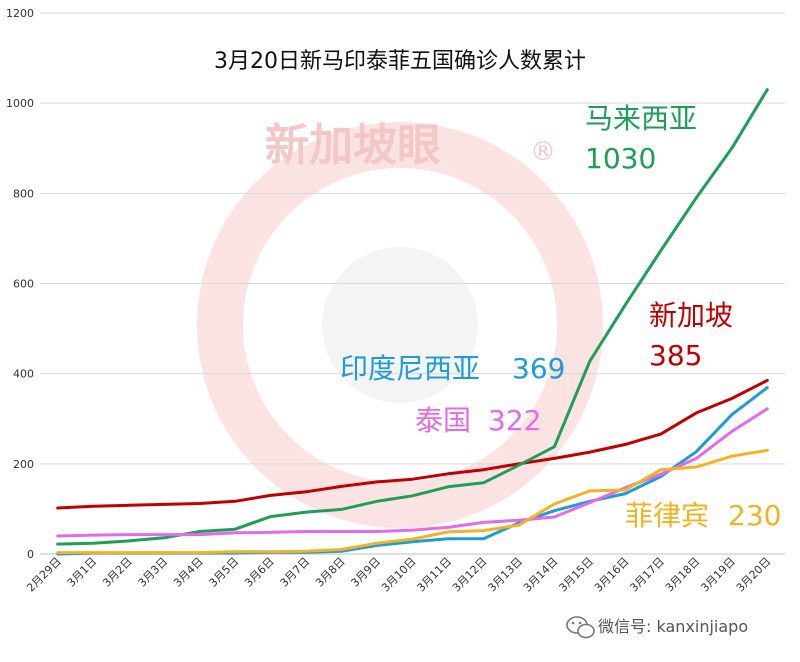 This screenshot has width=800, height=662. What do you see at coordinates (478, 420) in the screenshot?
I see `callout-thailand: 泰国 322` at bounding box center [478, 420].